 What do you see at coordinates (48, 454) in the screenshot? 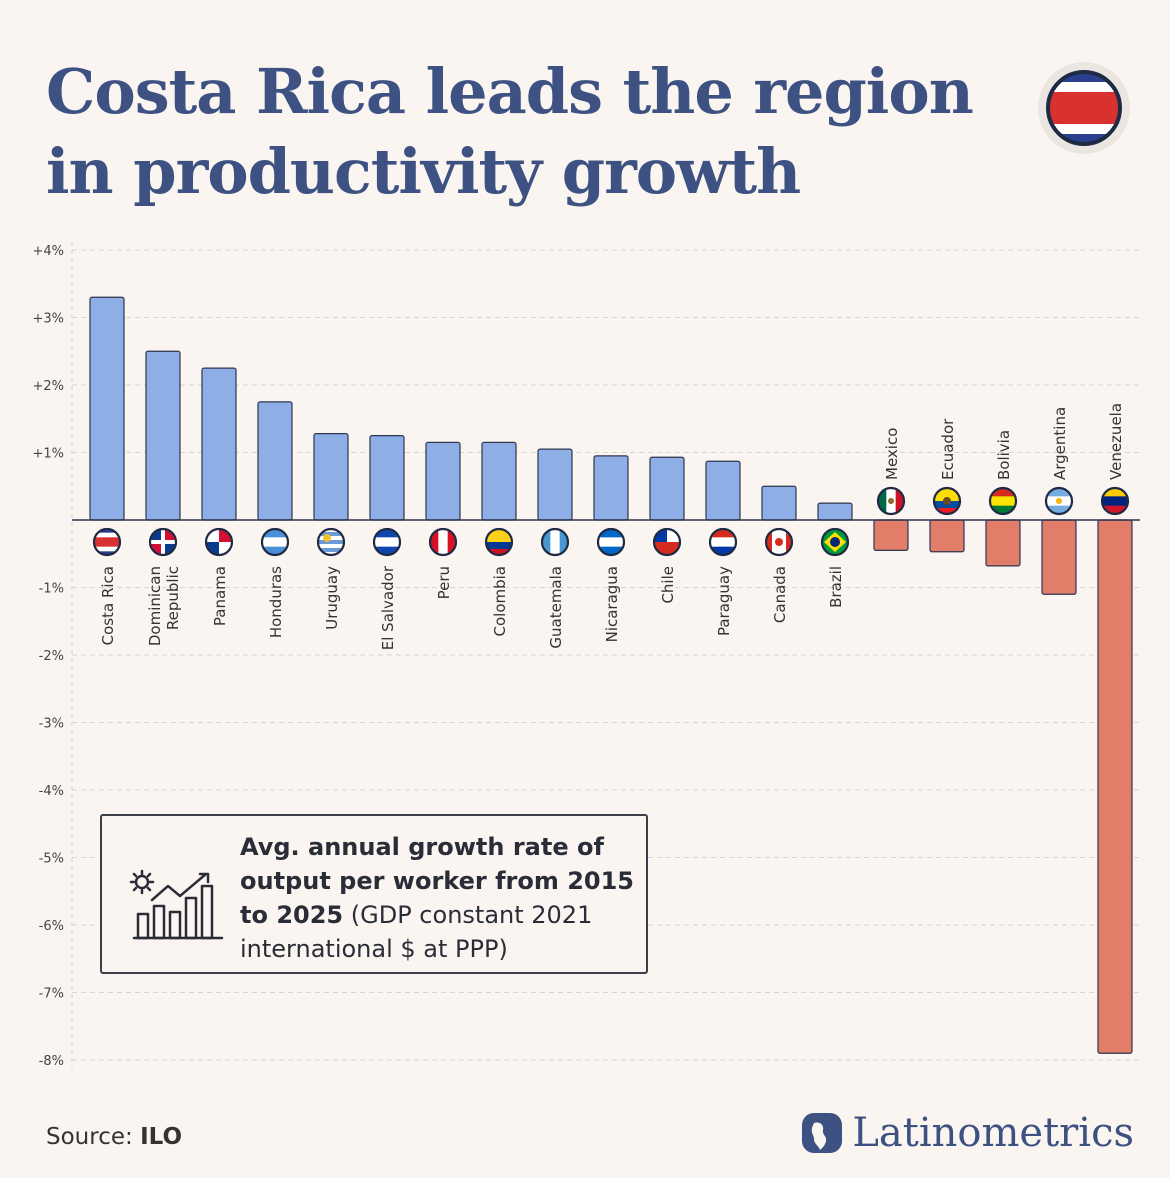
I see `y-tick-label: +1%` at bounding box center [48, 454].